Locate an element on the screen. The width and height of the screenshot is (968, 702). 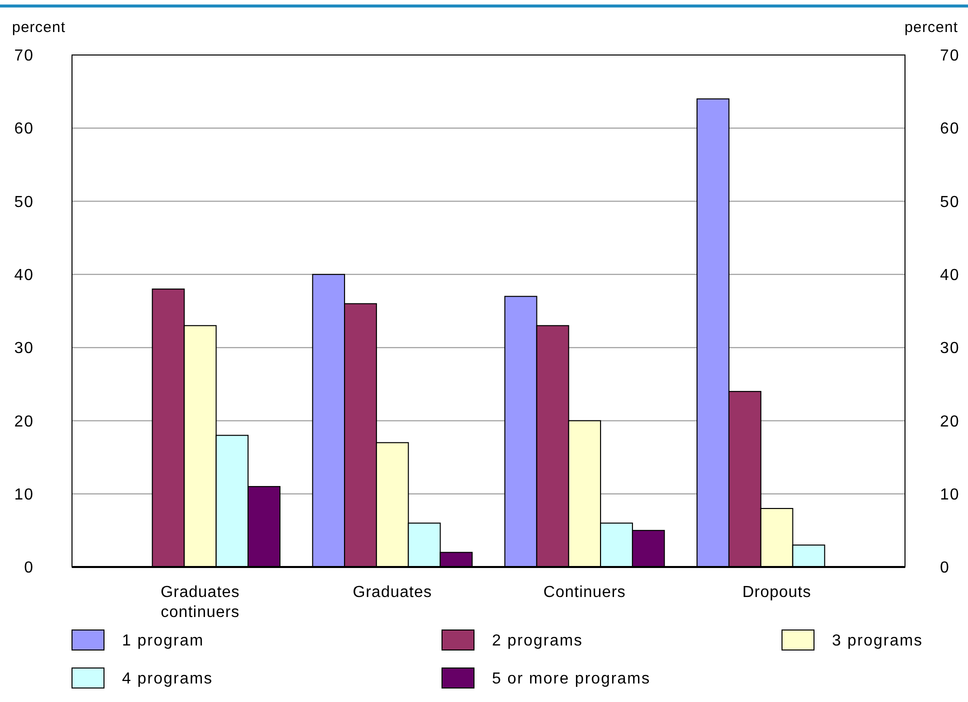
legend-label: 4 programs is located at coordinates (167, 679).